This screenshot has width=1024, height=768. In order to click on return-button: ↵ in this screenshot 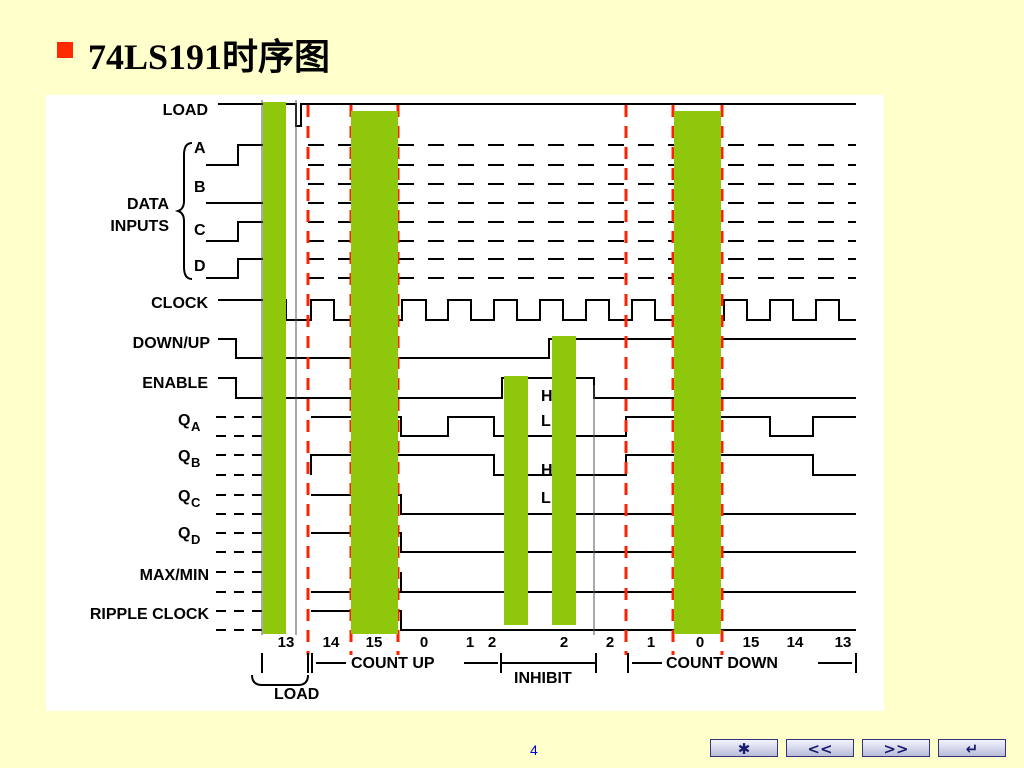, I will do `click(972, 748)`.